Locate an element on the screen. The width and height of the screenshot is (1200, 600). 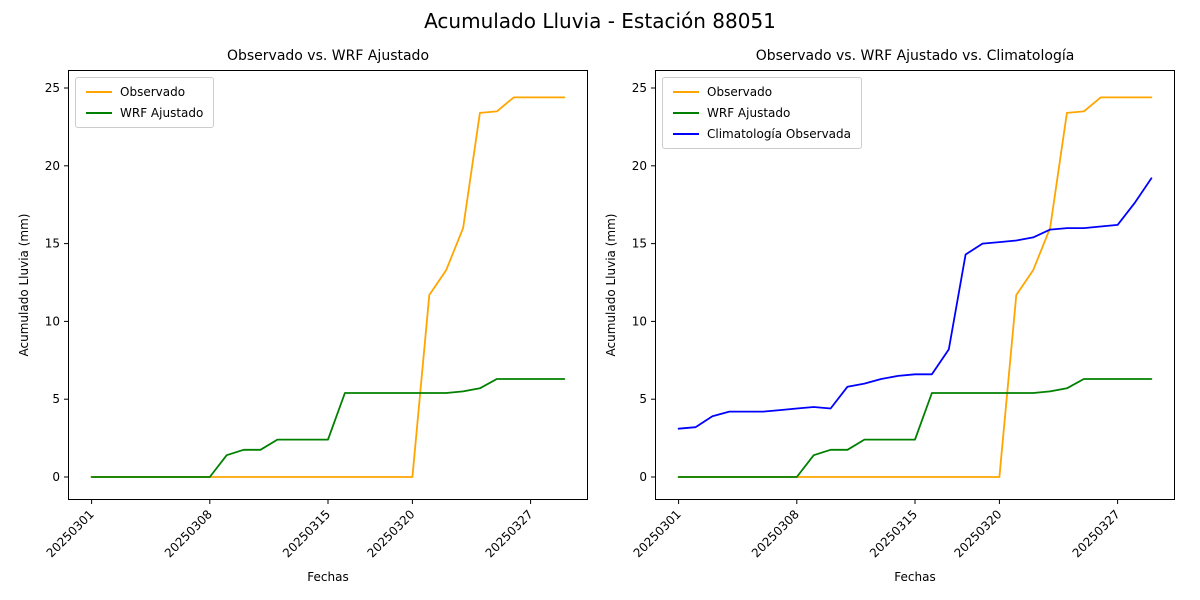
left-plot-title: Observado vs. WRF Ajustado is located at coordinates (328, 56).